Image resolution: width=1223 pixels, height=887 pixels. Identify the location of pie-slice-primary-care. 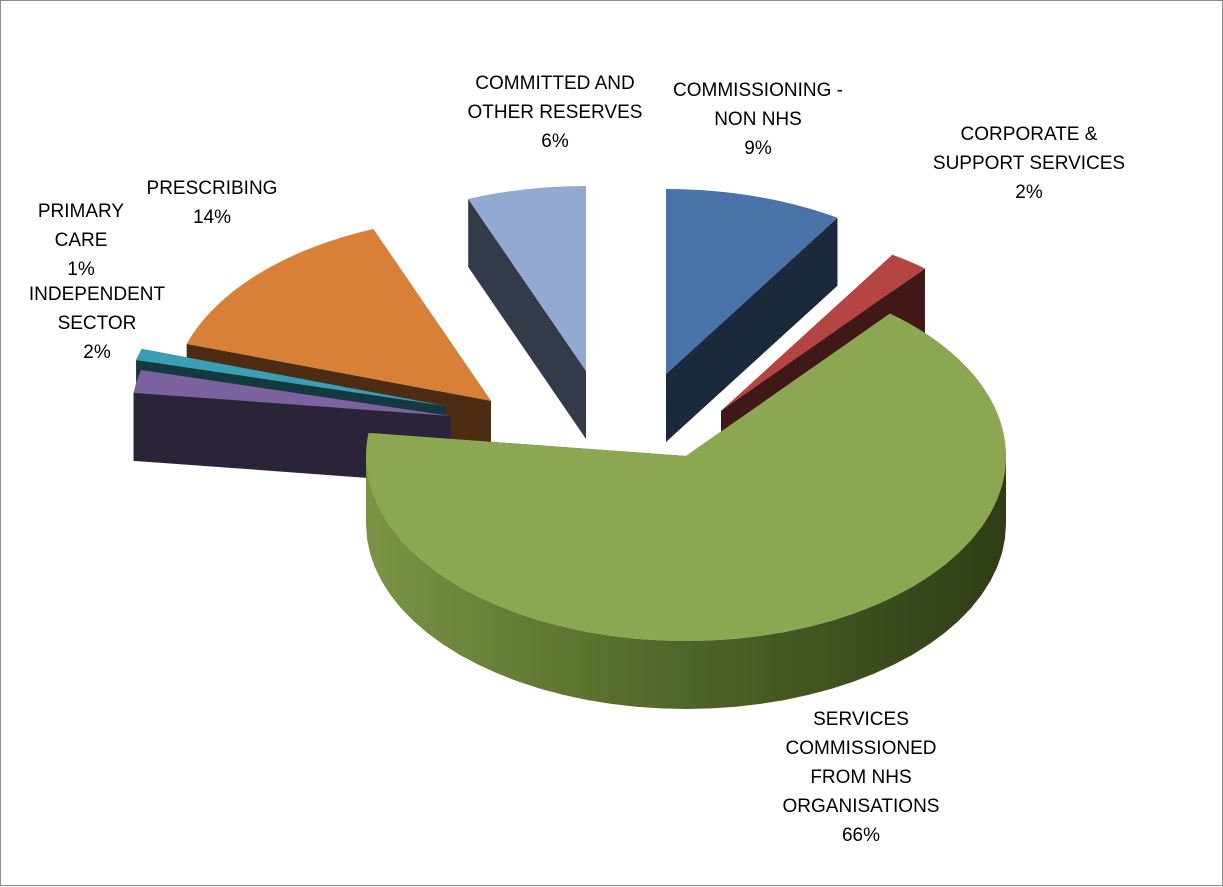
(291, 377).